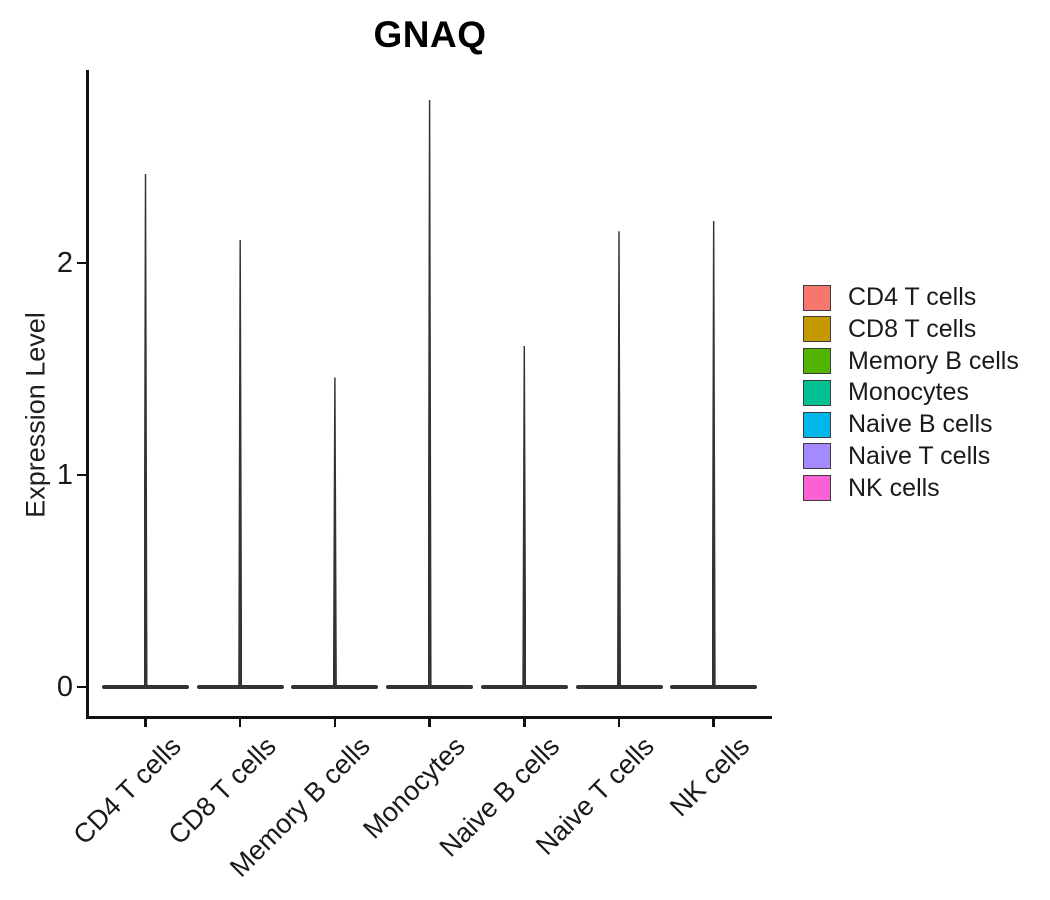  I want to click on plot-title: GNAQ, so click(430, 34).